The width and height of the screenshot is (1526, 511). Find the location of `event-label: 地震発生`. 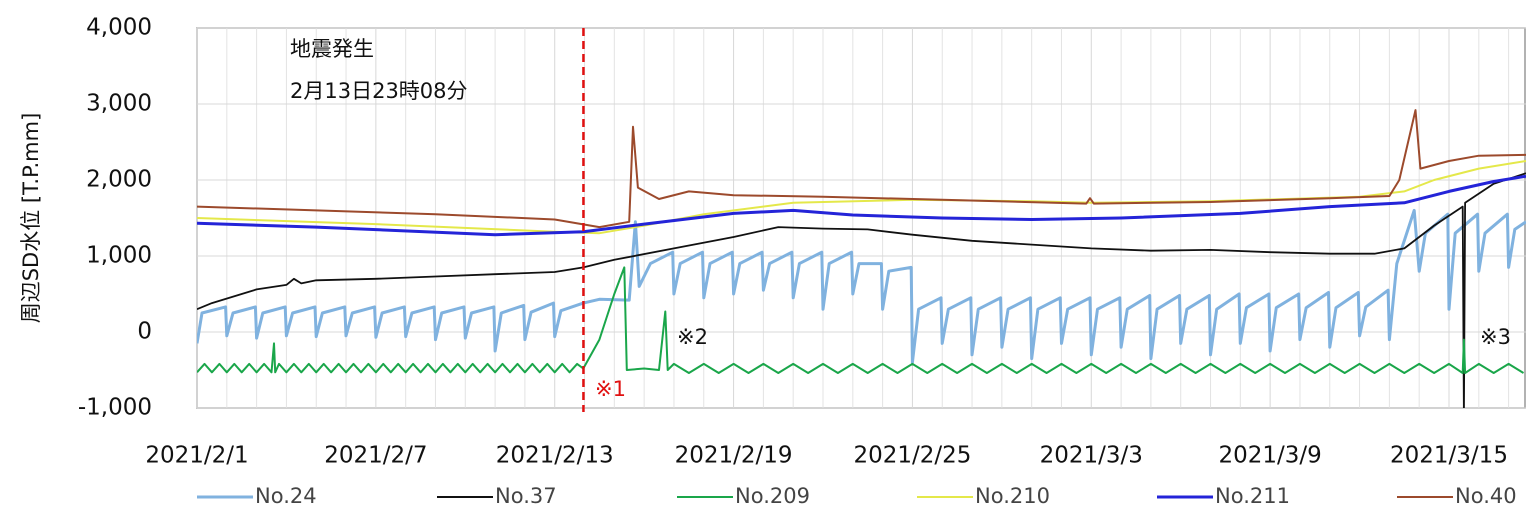

event-label: 地震発生 is located at coordinates (332, 49).